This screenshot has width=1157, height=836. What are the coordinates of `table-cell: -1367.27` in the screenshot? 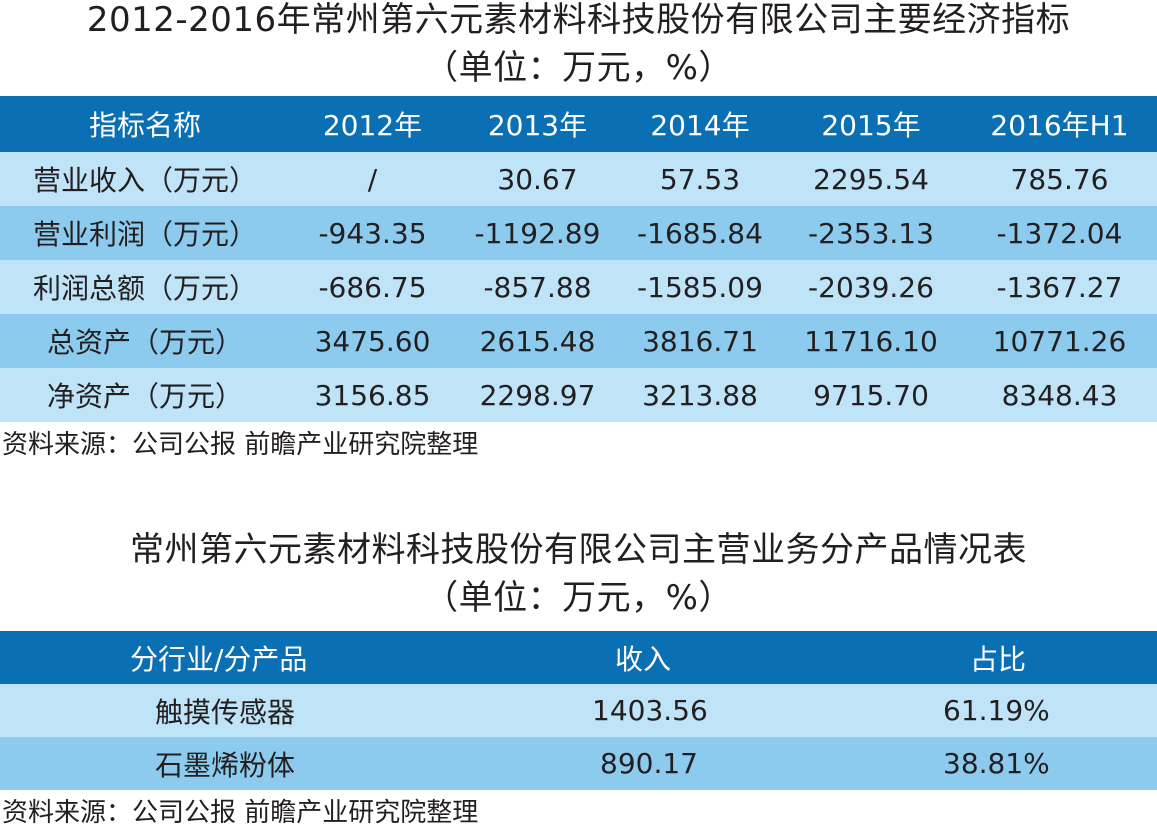 It's located at (1059, 287).